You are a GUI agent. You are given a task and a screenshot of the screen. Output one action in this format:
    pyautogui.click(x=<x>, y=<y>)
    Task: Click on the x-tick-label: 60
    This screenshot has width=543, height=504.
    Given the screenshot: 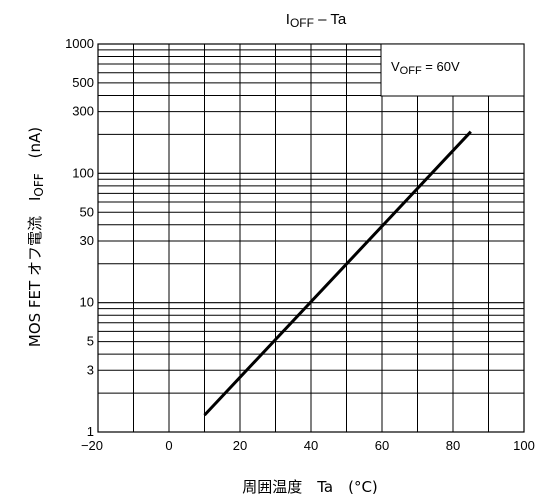 What is the action you would take?
    pyautogui.click(x=382, y=445)
    